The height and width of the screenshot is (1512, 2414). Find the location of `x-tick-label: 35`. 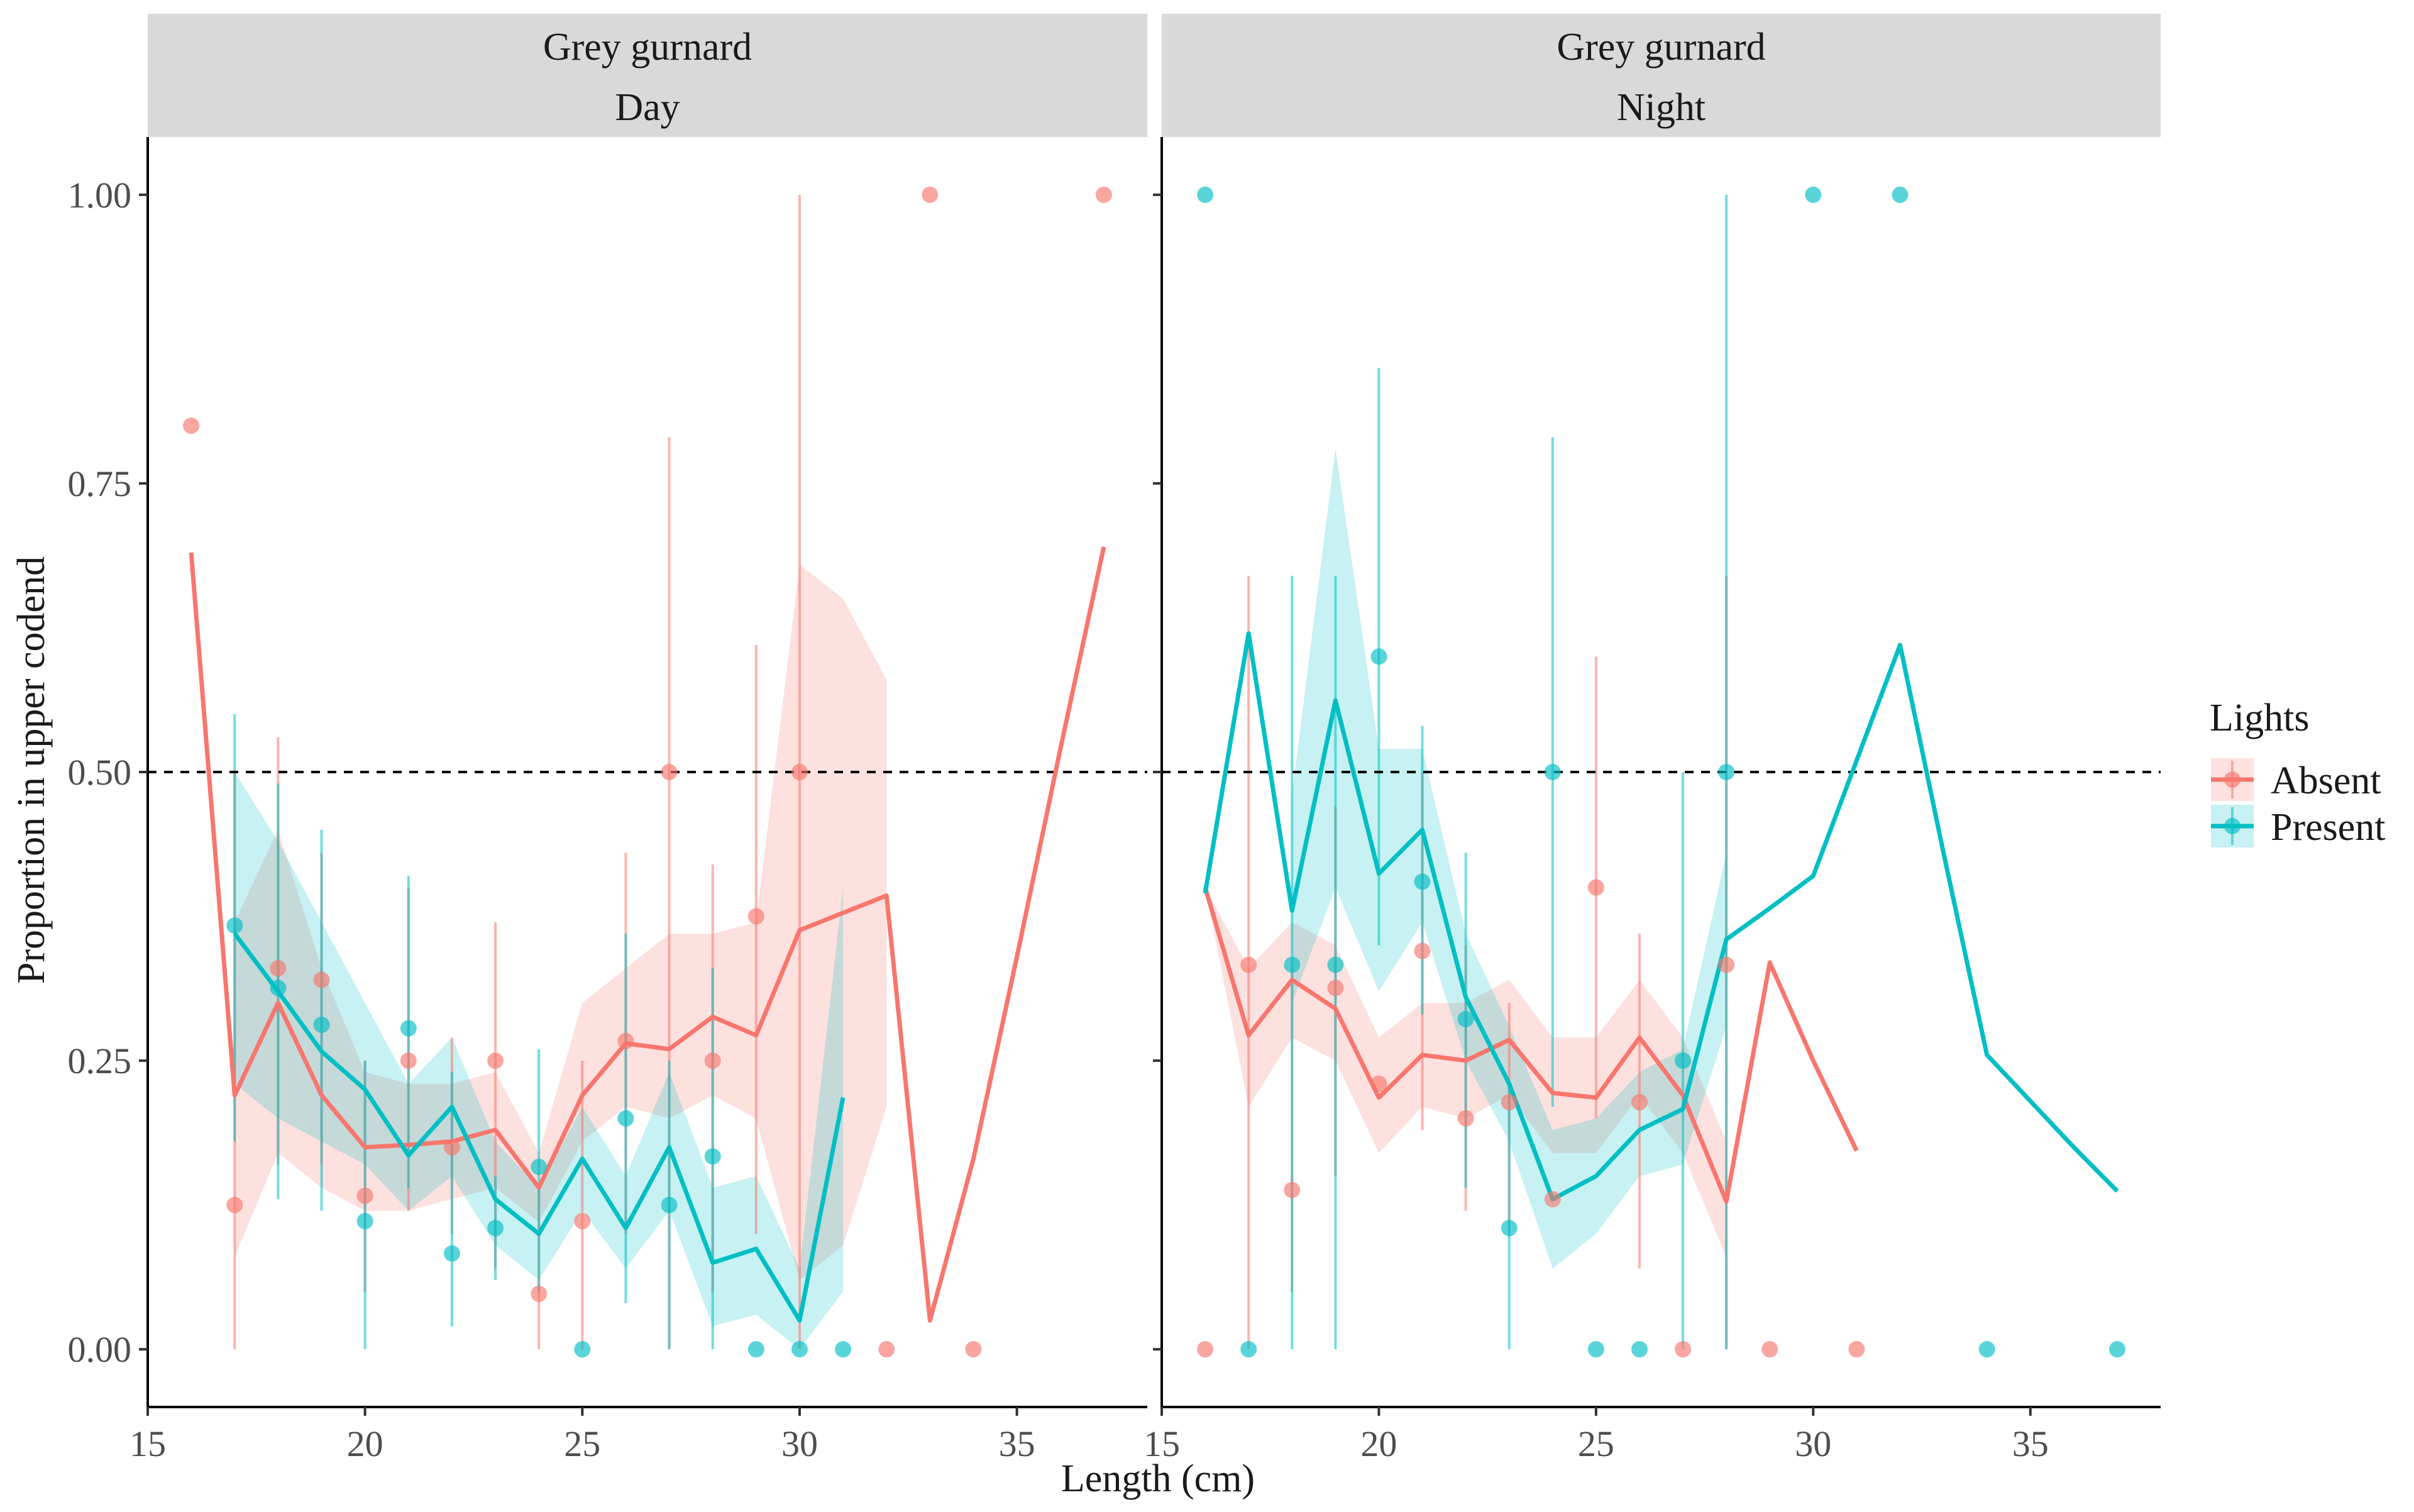

x-tick-label: 35 is located at coordinates (2030, 1443).